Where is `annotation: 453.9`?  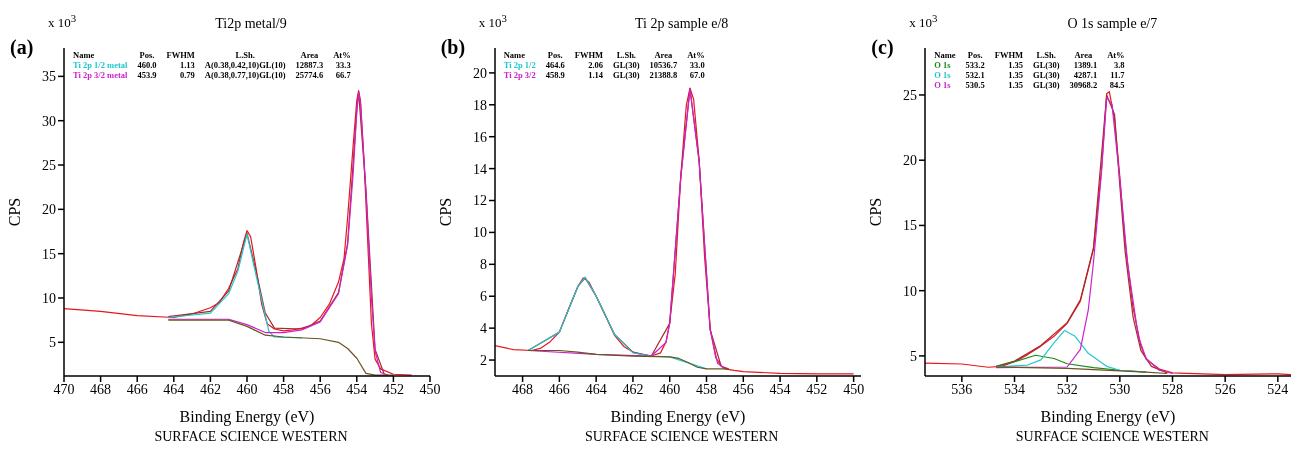
annotation: 453.9 is located at coordinates (147, 75).